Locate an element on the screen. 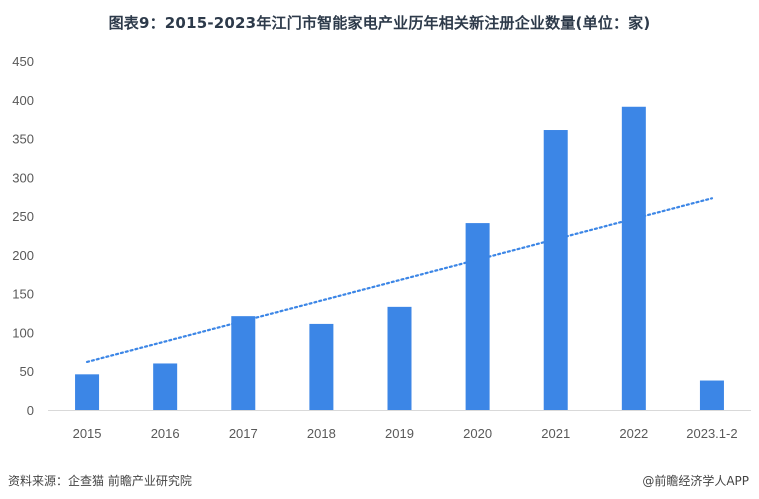 This screenshot has height=499, width=759. x-tick-label: 2023.1-2 is located at coordinates (711, 433).